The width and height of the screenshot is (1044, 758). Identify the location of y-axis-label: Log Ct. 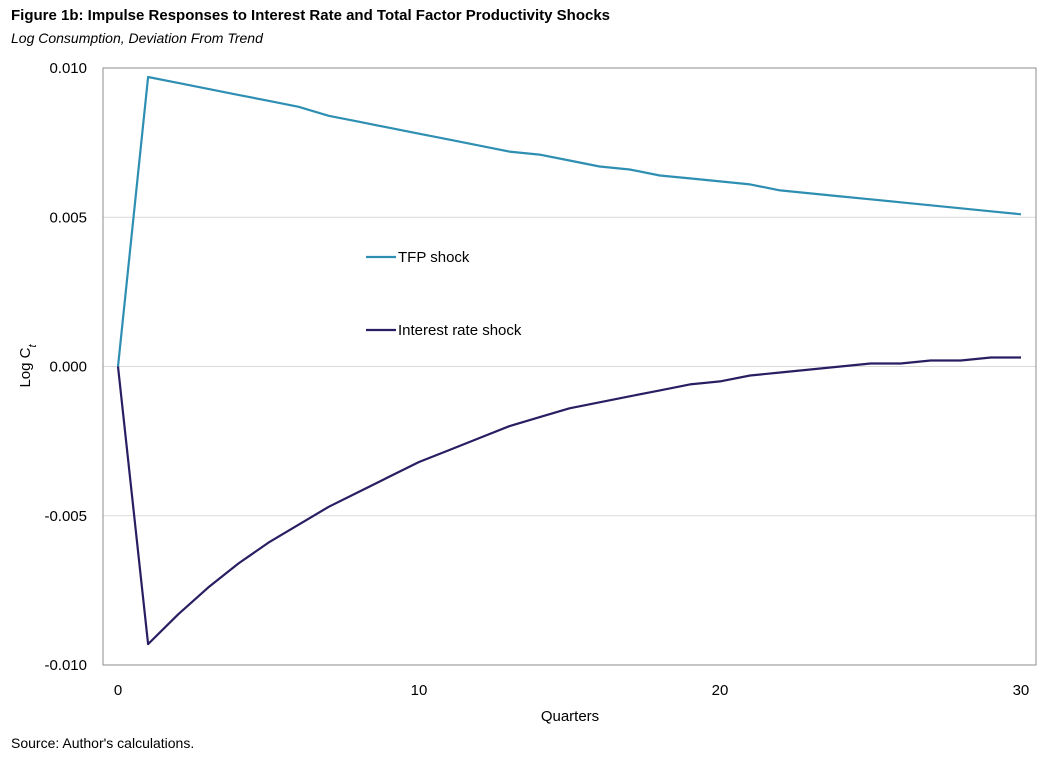
(28, 366).